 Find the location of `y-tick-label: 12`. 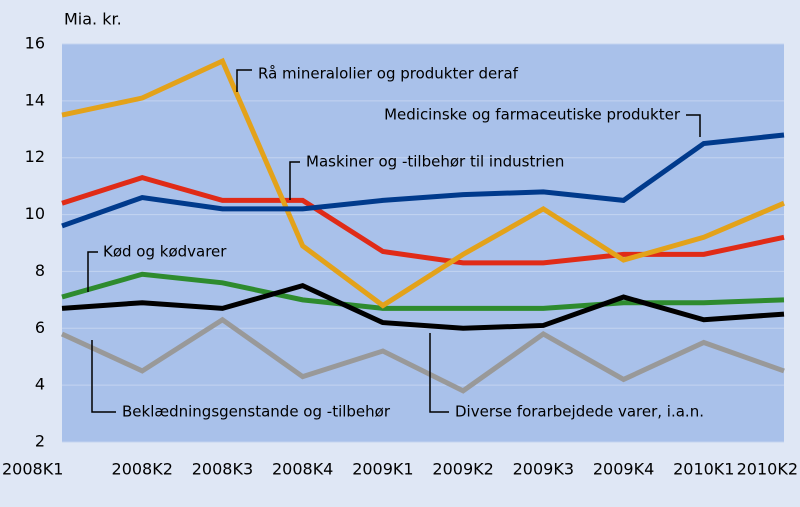

y-tick-label: 12 is located at coordinates (35, 156).